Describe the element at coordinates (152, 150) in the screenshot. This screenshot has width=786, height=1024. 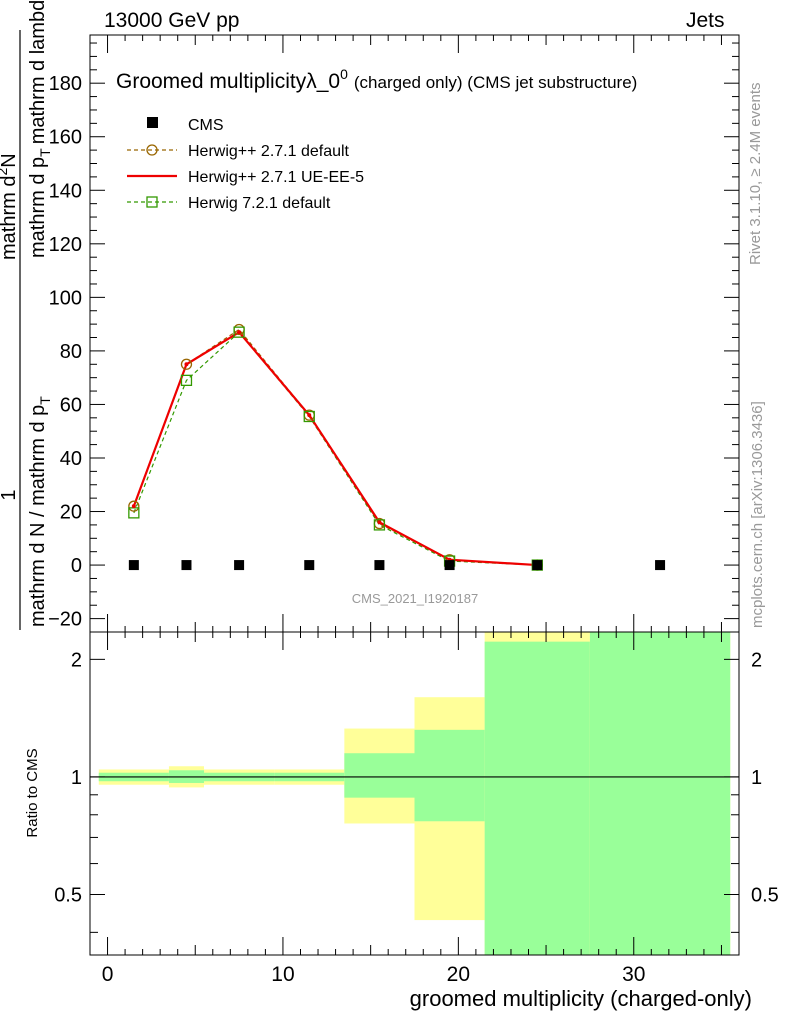
I see `legend-herwig-default-marker` at that location.